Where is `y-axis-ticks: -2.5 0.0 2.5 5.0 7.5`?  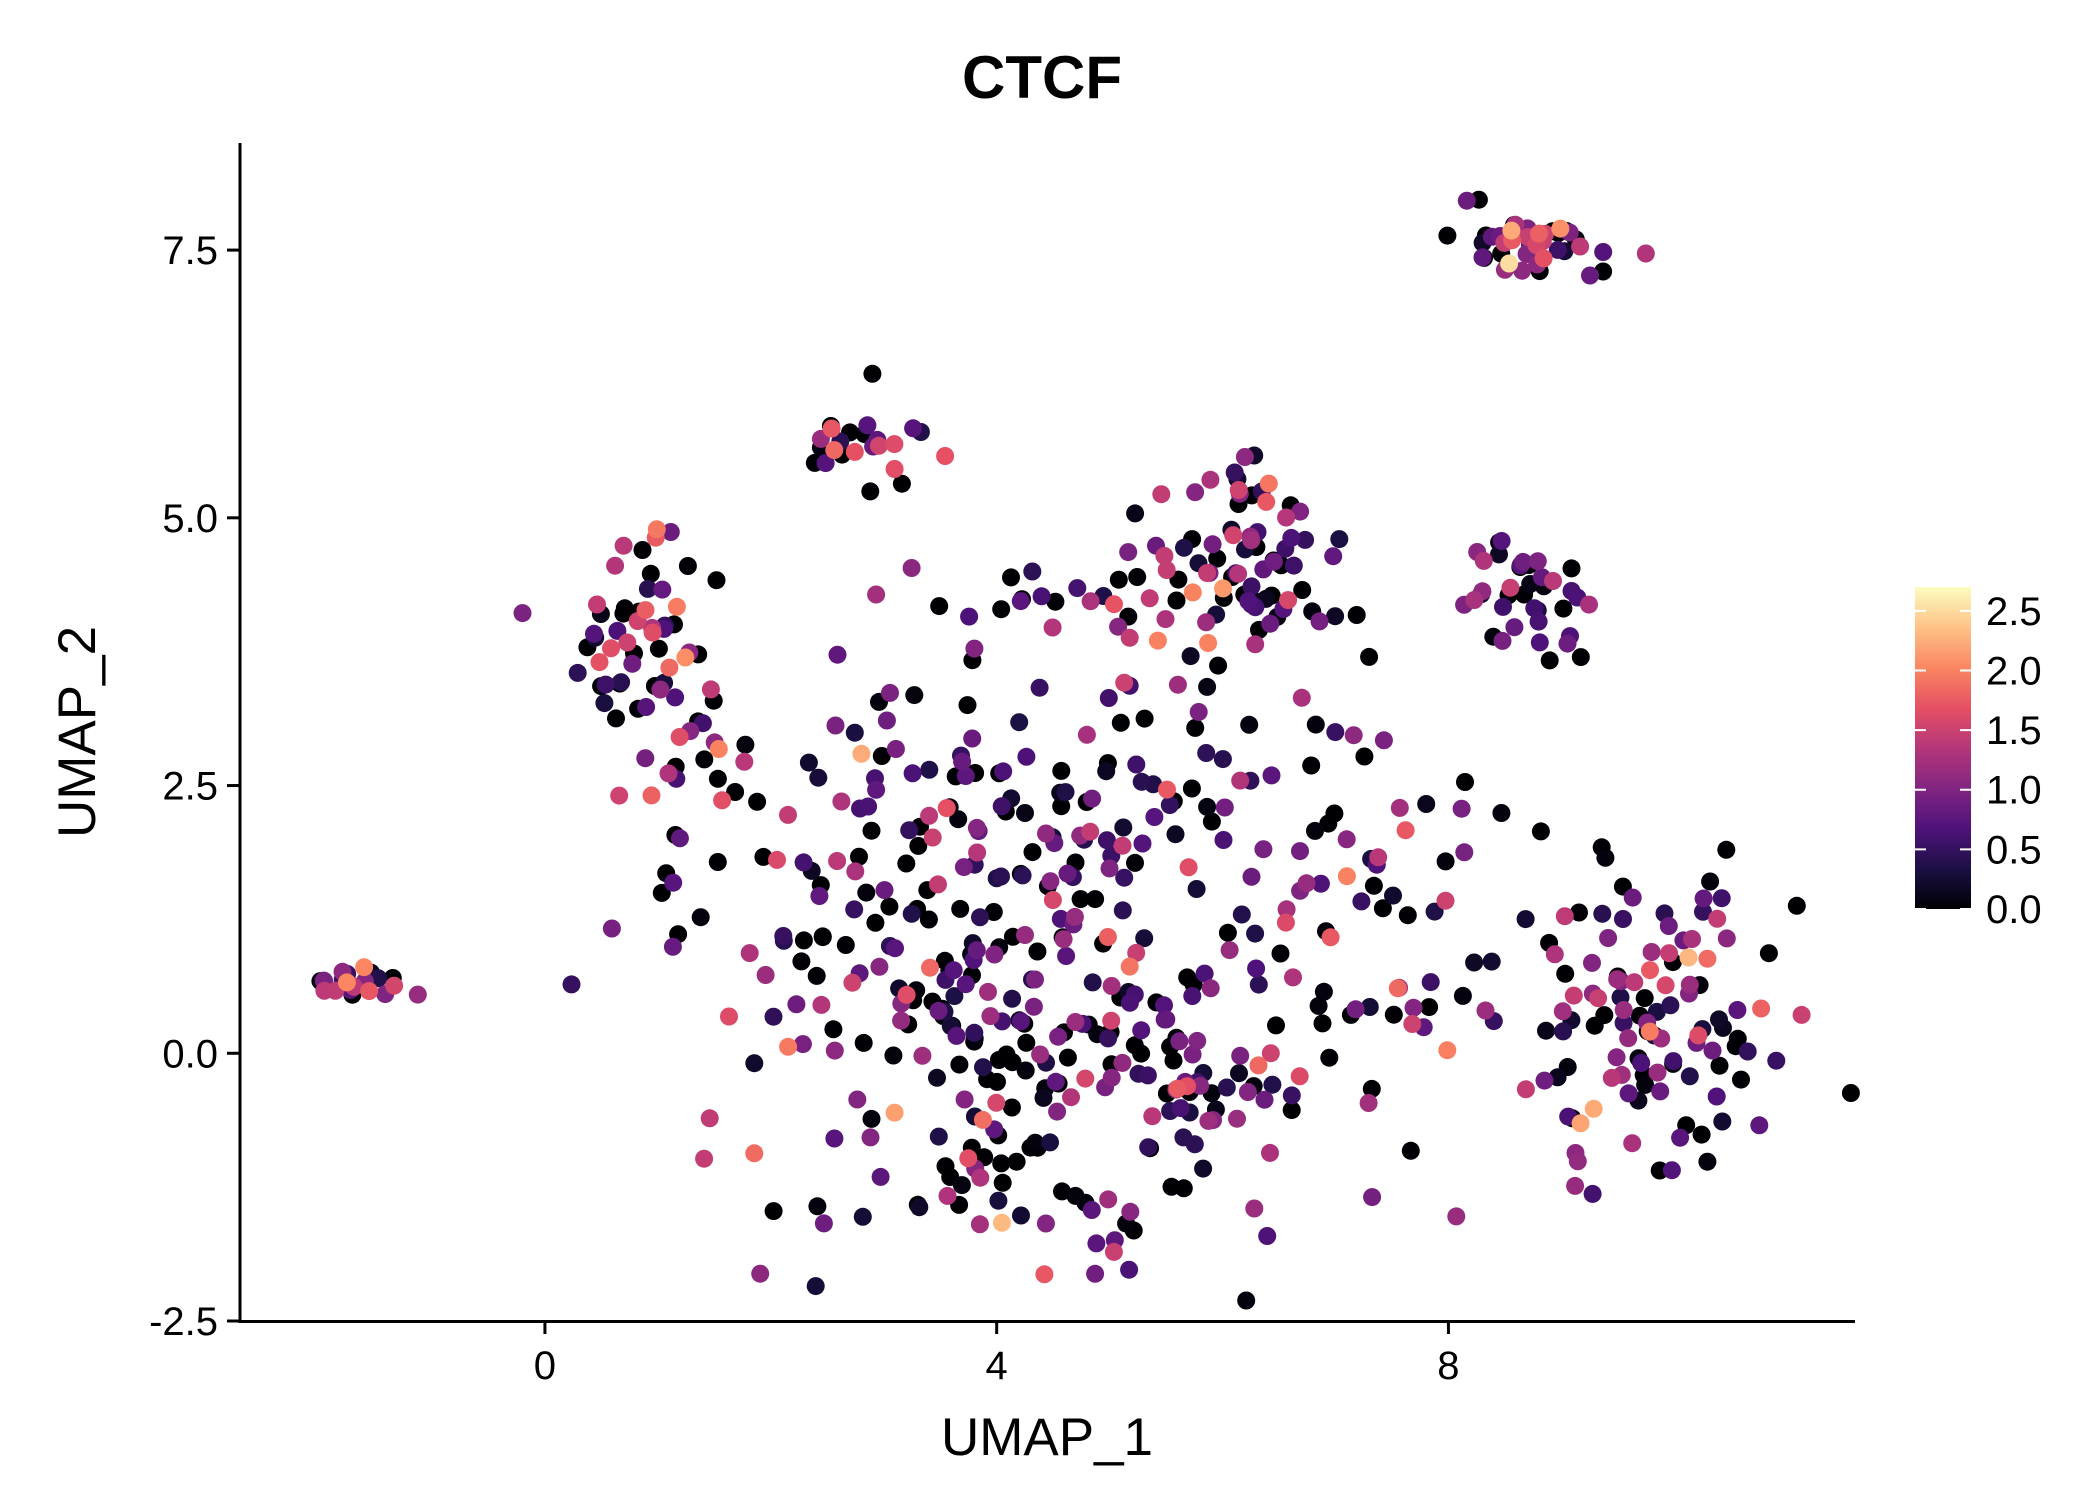
y-axis-ticks: -2.5 0.0 2.5 5.0 7.5 is located at coordinates (194, 786).